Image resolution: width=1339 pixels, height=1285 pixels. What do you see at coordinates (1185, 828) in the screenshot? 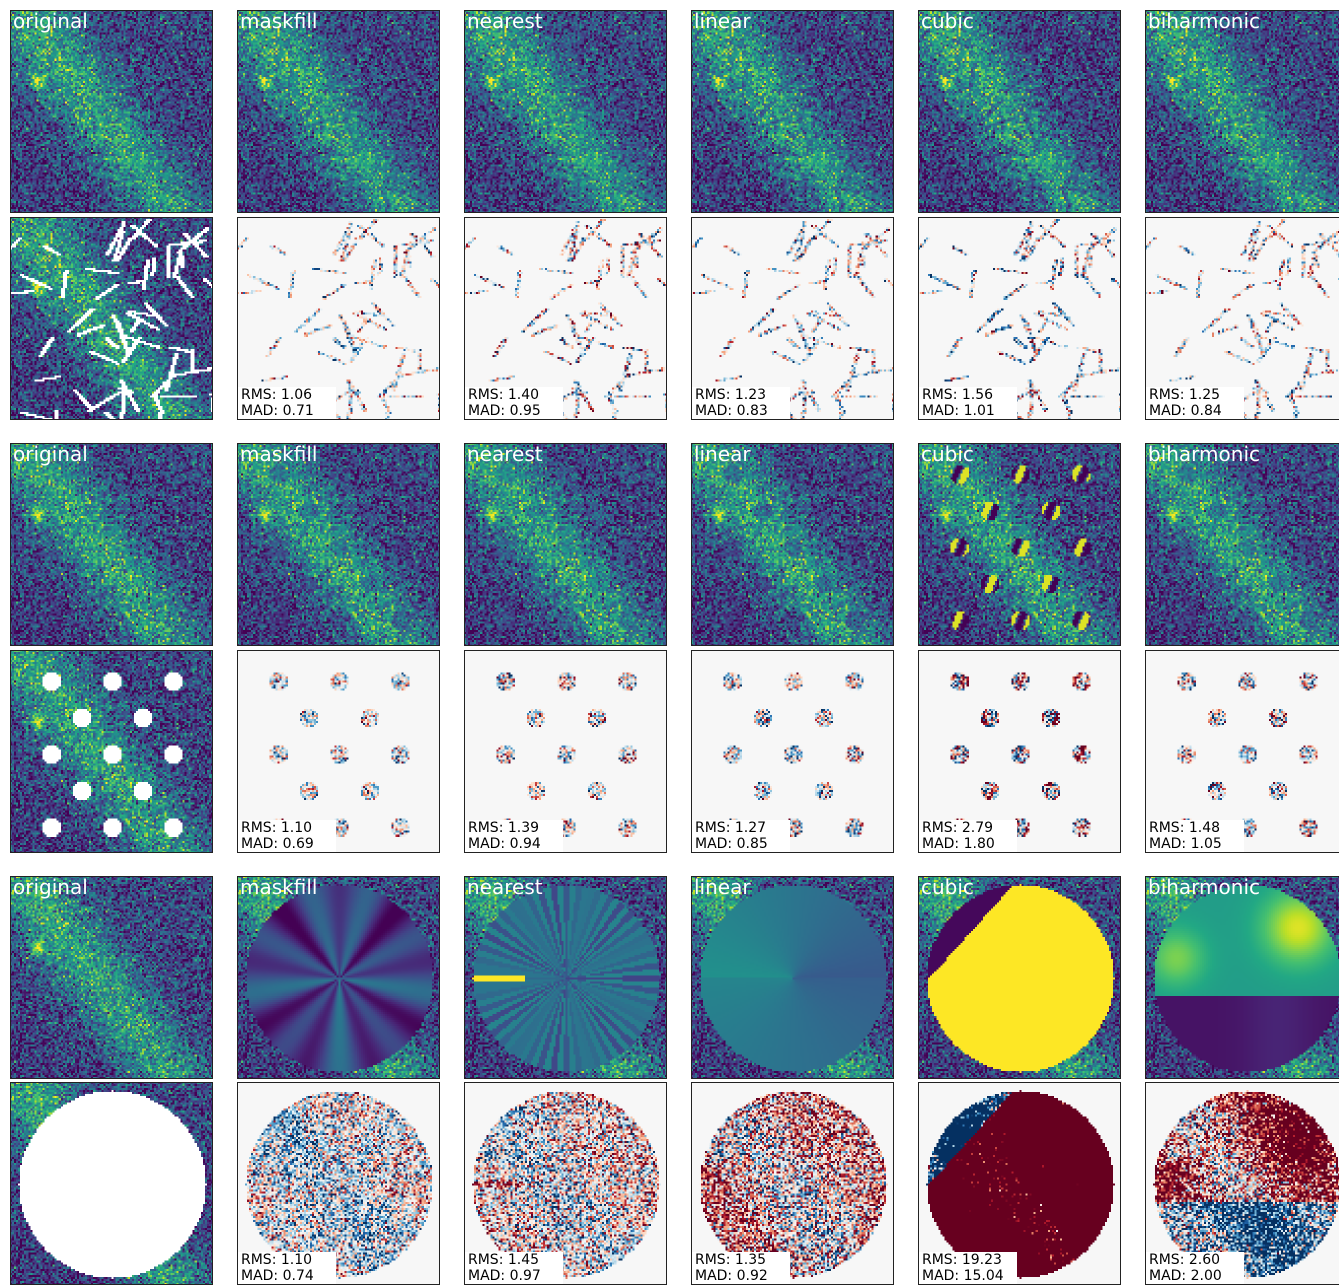
I see `rms-value: RMS: 1.48` at bounding box center [1185, 828].